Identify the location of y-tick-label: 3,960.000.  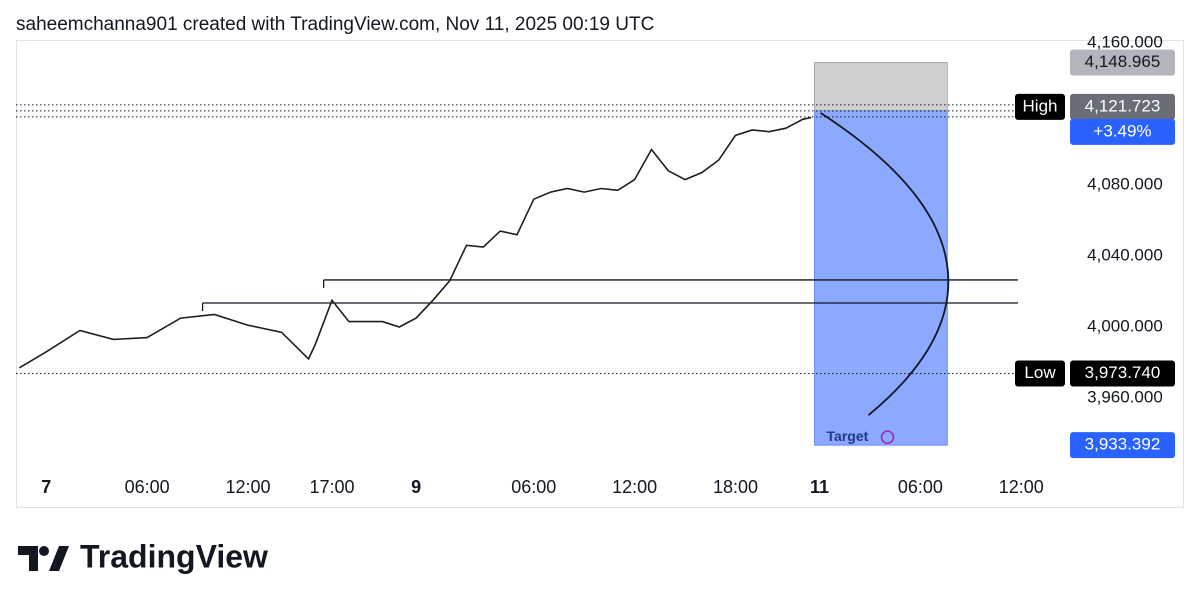
(1125, 396).